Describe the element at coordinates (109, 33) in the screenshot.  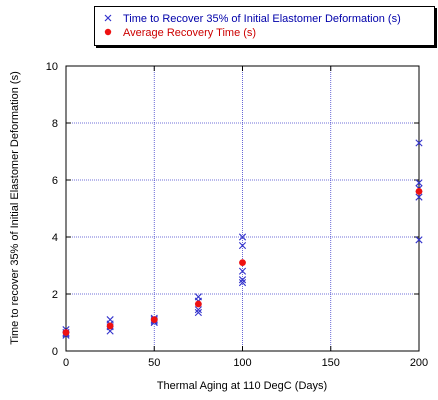
I see `dot-marker-icon` at that location.